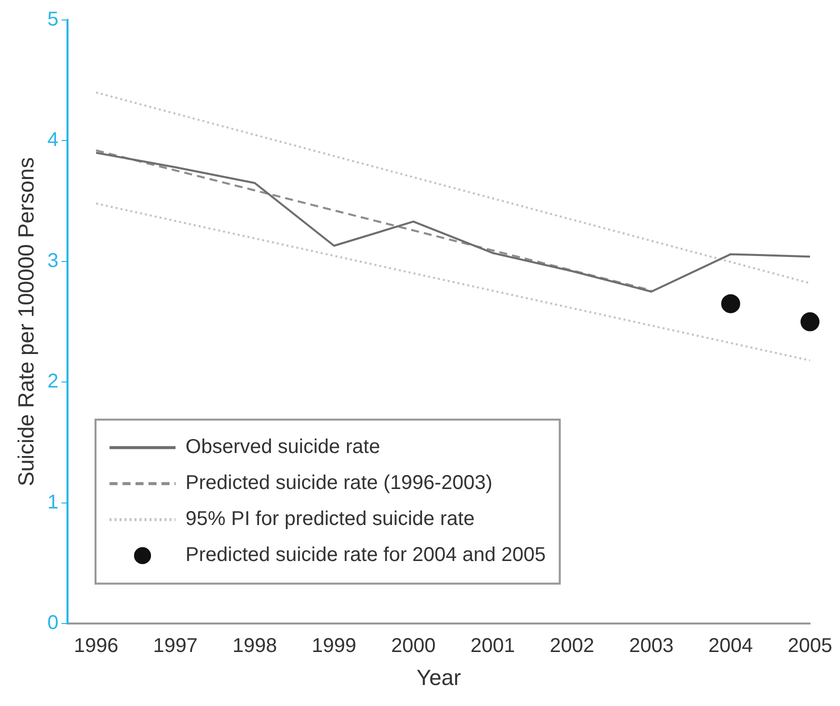  What do you see at coordinates (334, 646) in the screenshot?
I see `x-tick-label: 1999` at bounding box center [334, 646].